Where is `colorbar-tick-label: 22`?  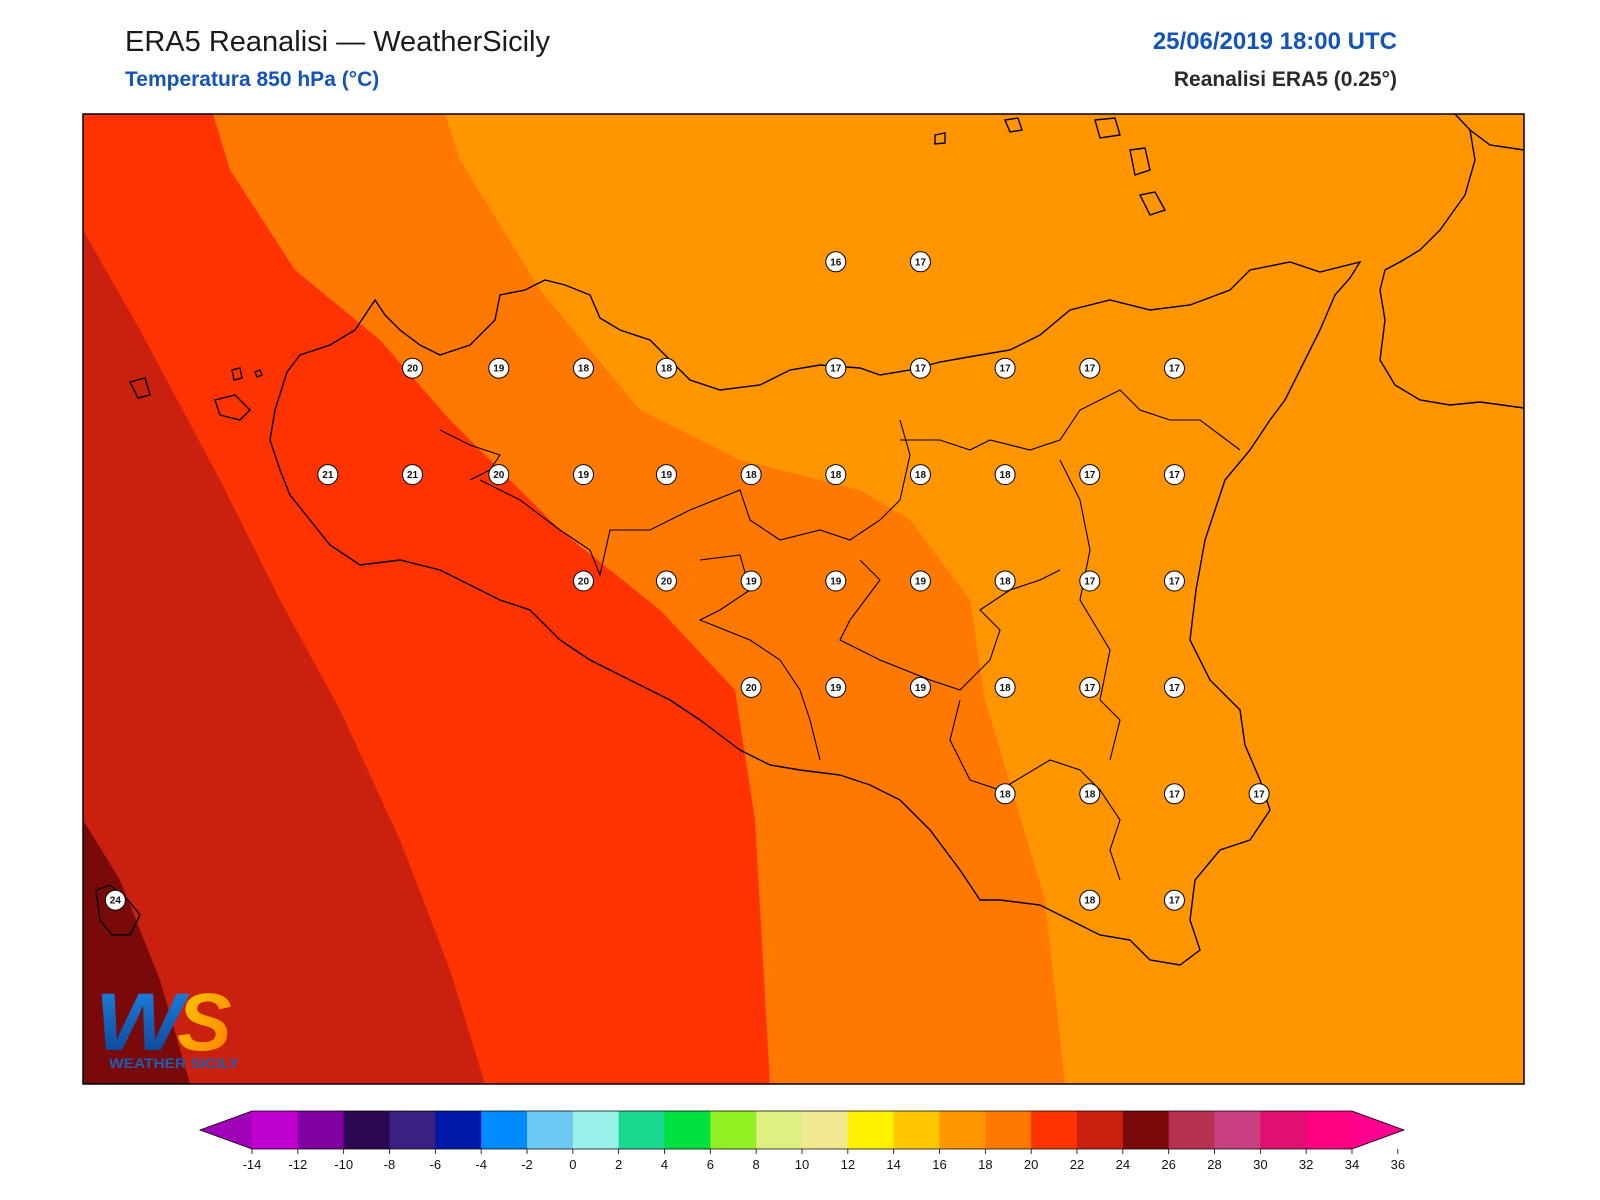 colorbar-tick-label: 22 is located at coordinates (1077, 1164).